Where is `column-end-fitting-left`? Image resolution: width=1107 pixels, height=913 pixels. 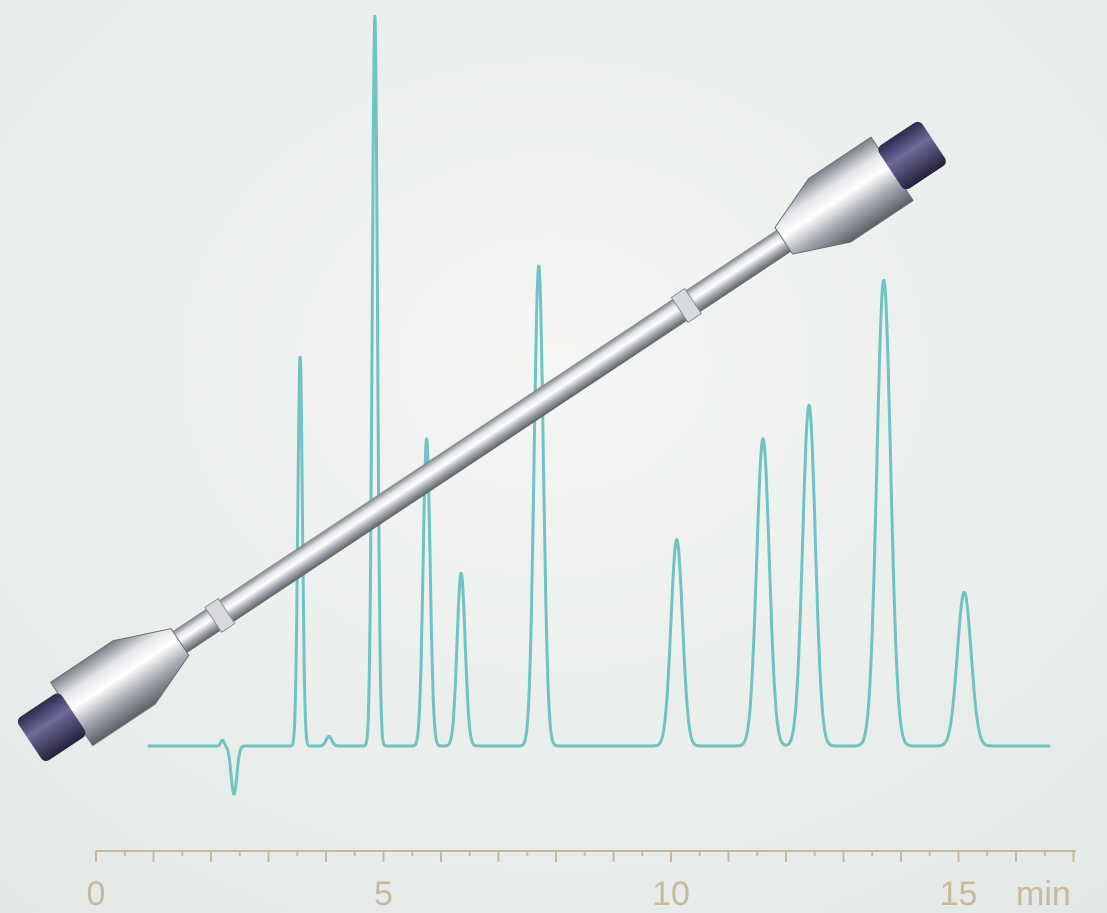 column-end-fitting-left is located at coordinates (119, 687).